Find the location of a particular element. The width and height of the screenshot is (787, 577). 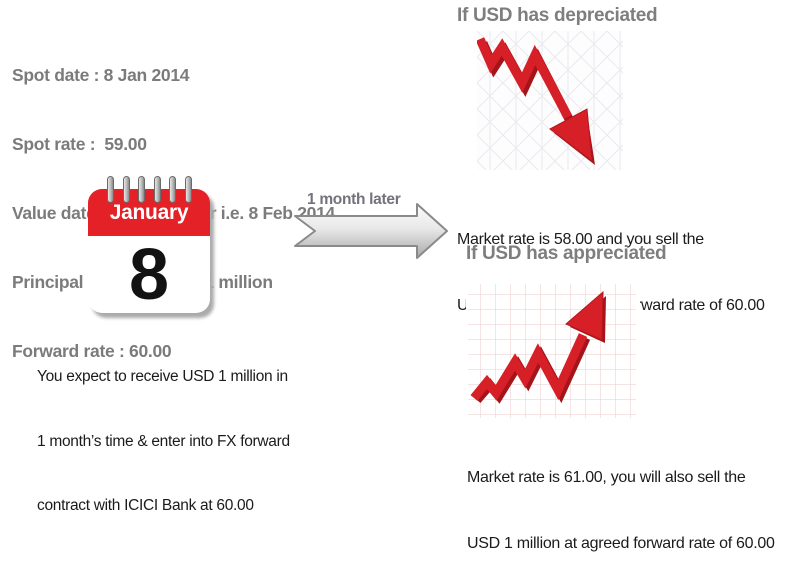

calendar-icon: January 8 is located at coordinates (151, 247).